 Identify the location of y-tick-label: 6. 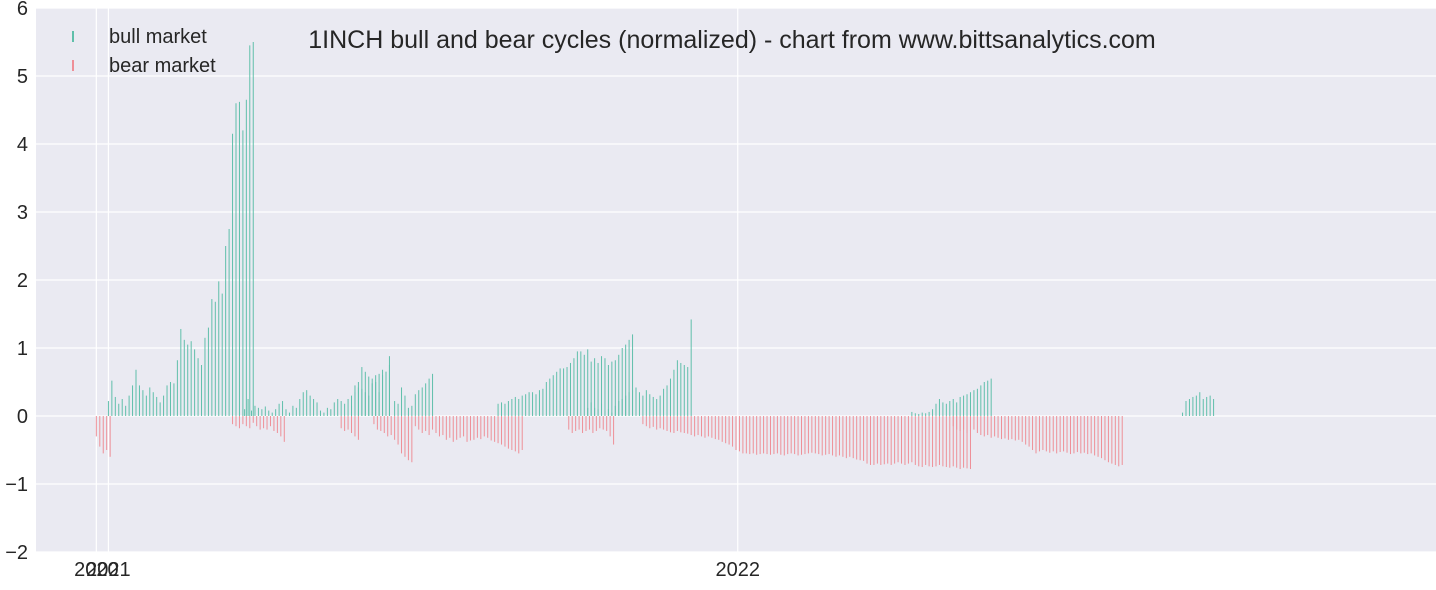
(22, 10).